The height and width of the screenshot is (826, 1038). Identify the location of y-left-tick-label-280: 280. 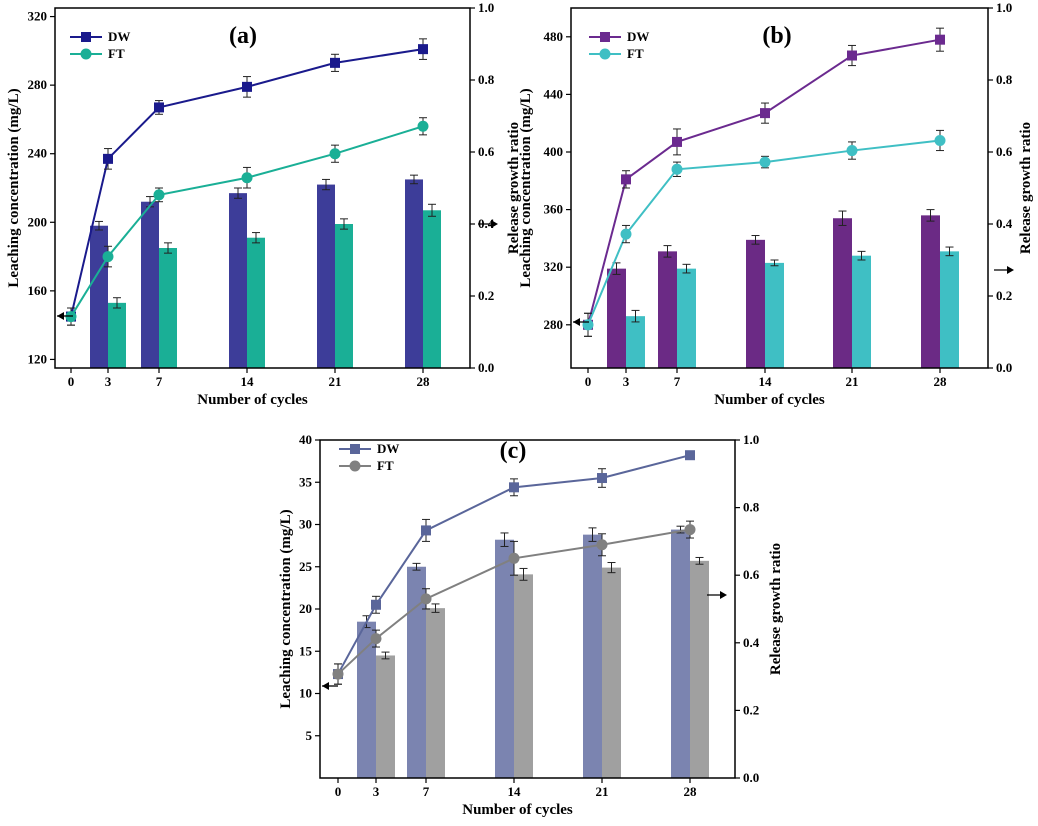
(38, 84).